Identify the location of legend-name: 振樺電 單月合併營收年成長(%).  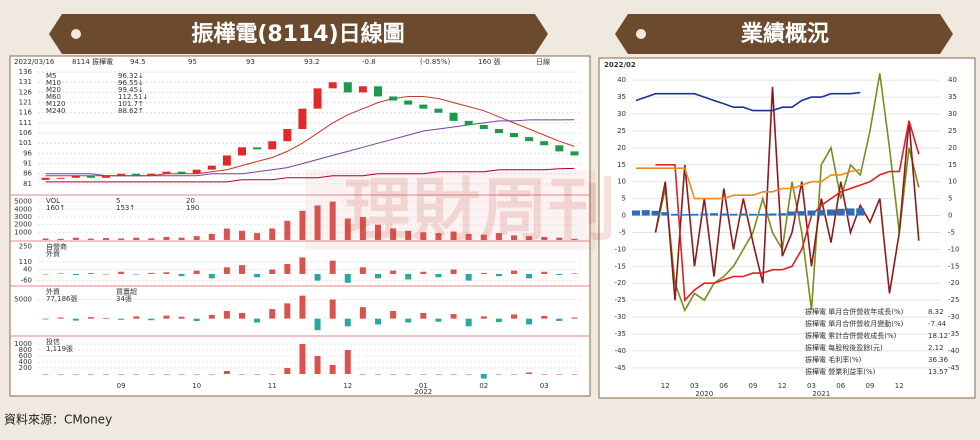
(854, 311).